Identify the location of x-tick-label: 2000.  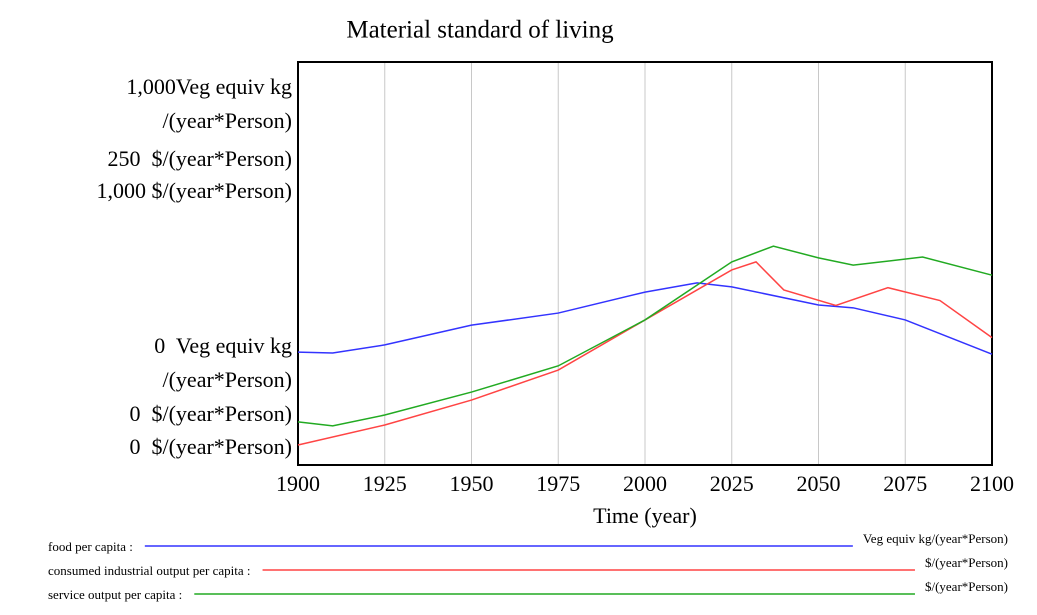
(645, 483).